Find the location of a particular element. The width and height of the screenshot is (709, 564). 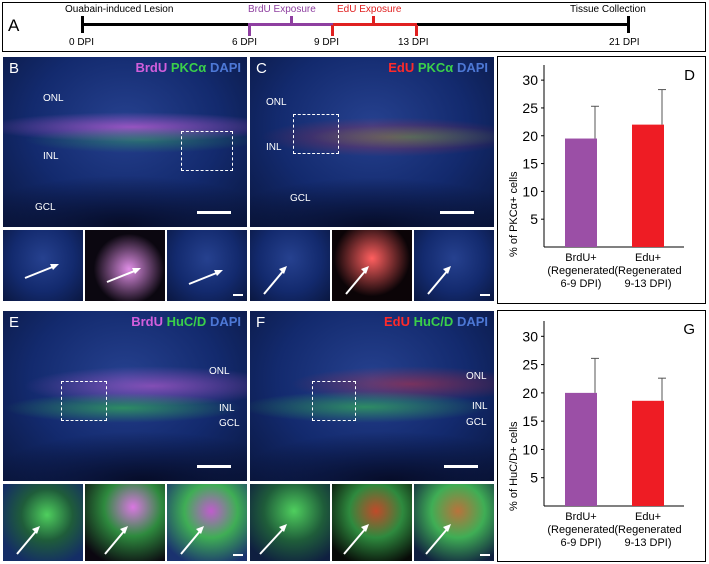

chart-g-category-label-0-0: BrdU+ is located at coordinates (581, 517).